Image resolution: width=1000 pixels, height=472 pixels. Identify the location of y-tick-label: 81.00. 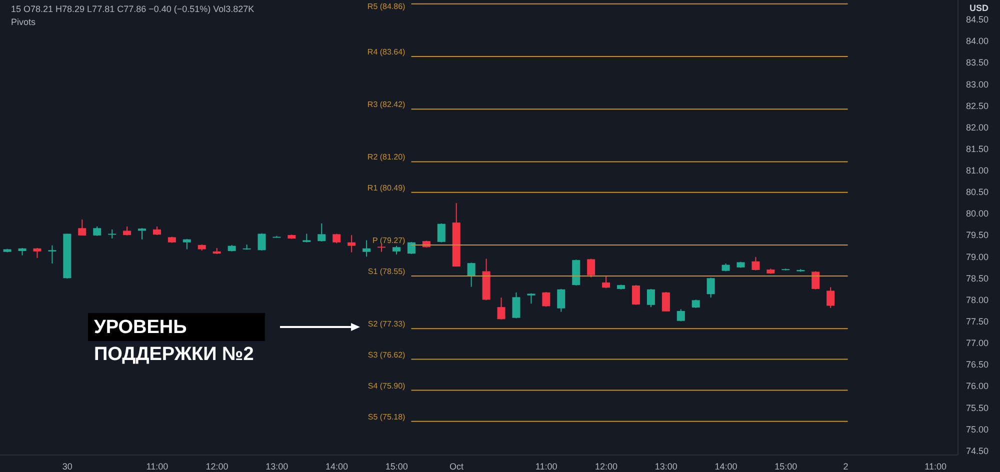
(977, 171).